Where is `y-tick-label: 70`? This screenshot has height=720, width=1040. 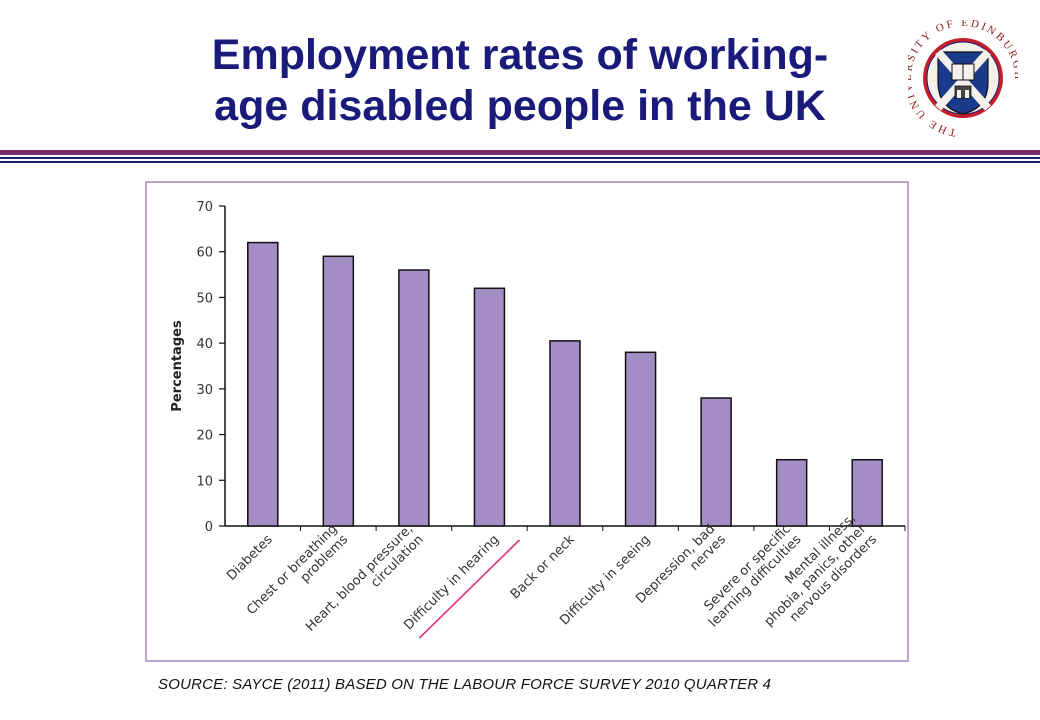 y-tick-label: 70 is located at coordinates (204, 207).